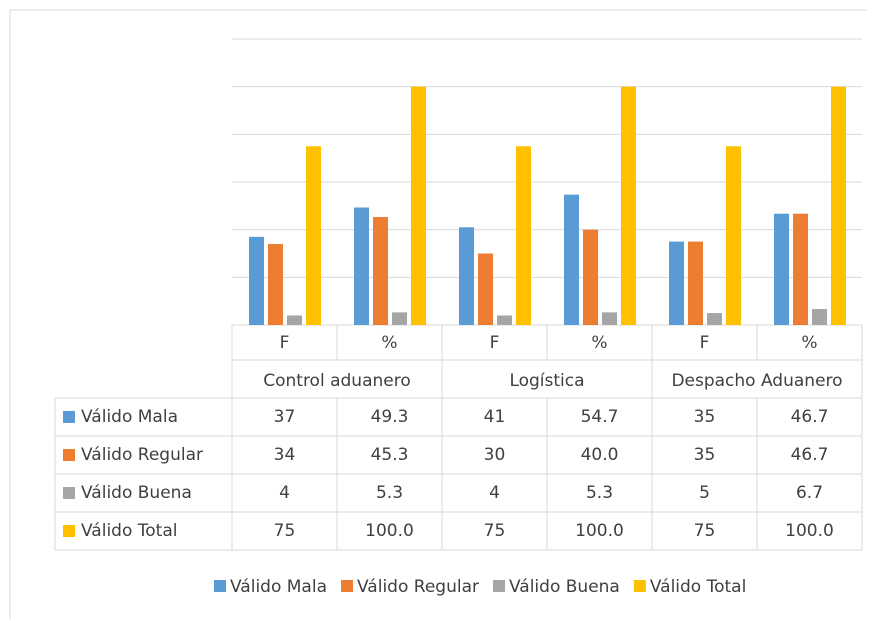 This screenshot has height=623, width=877. I want to click on group-label: Logística, so click(546, 381).